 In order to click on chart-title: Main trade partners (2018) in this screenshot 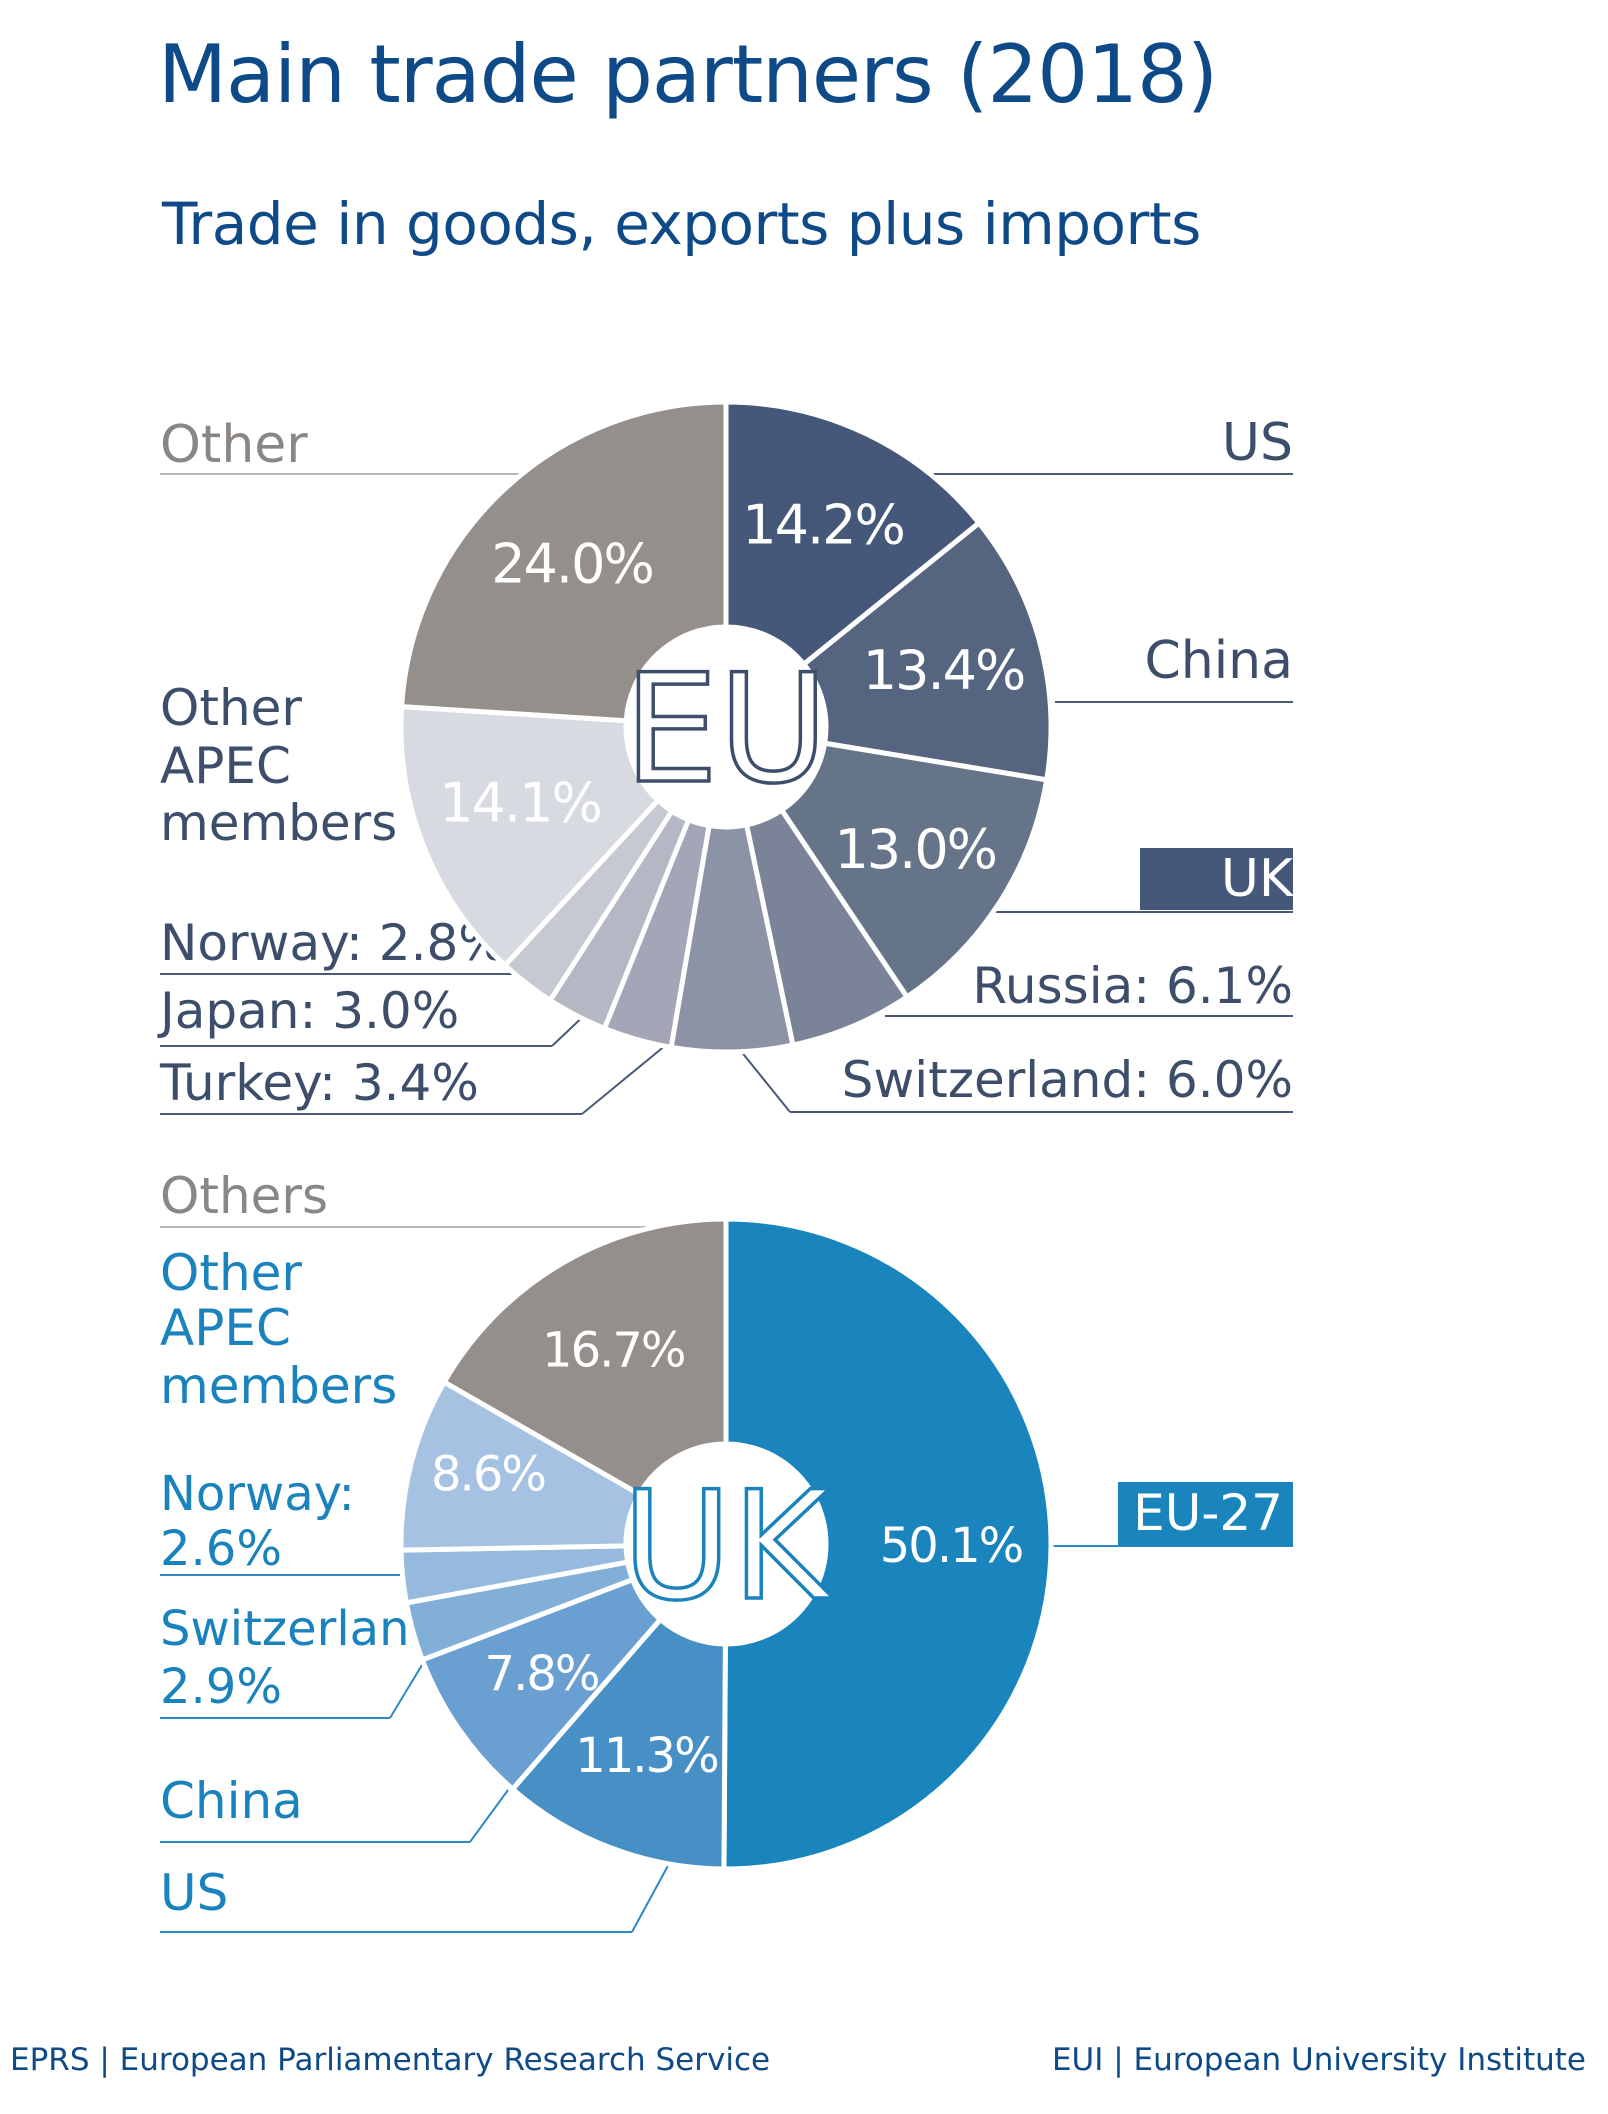, I will do `click(688, 74)`.